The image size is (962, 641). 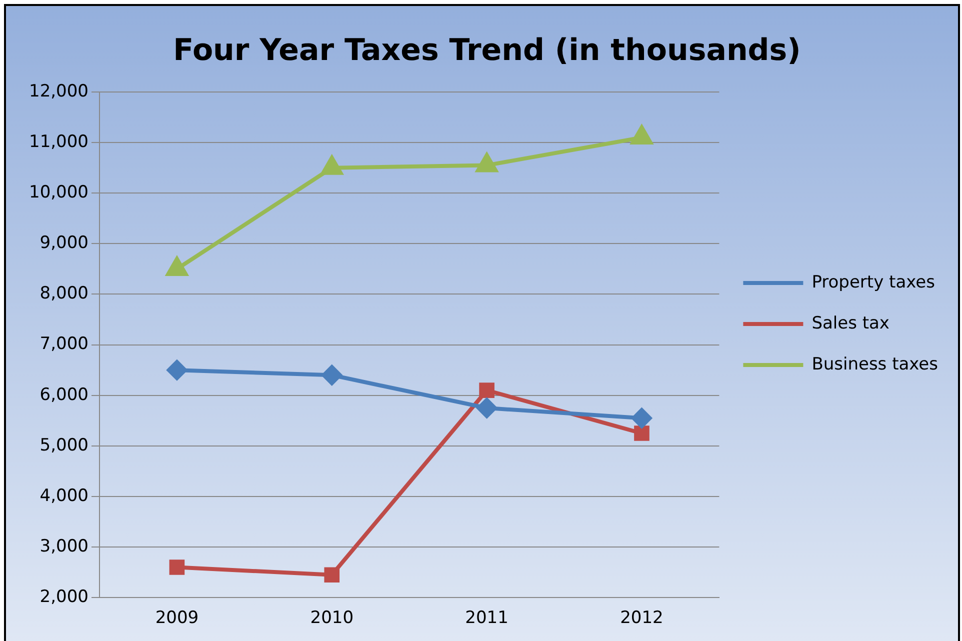 What do you see at coordinates (851, 323) in the screenshot?
I see `legend-label: Sales tax` at bounding box center [851, 323].